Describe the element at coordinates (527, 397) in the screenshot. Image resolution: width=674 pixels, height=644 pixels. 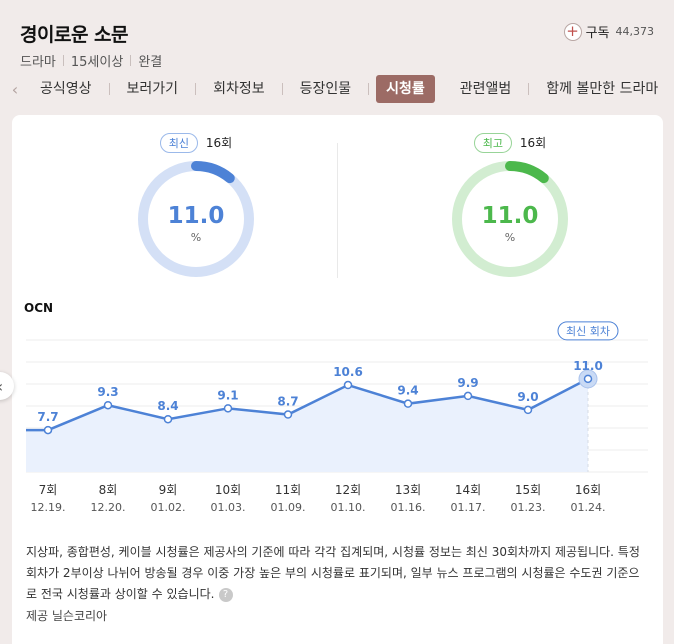
I see `data-label: 9.0` at that location.